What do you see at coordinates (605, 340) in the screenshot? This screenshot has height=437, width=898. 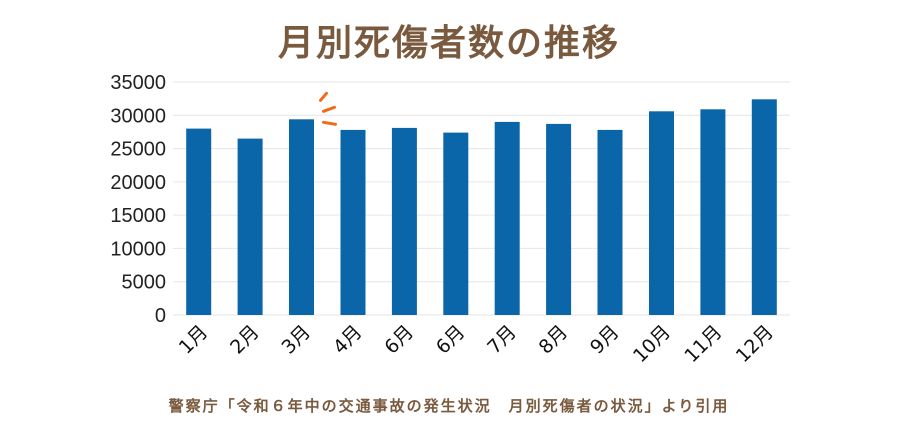 I see `x-tick-label: 9月` at bounding box center [605, 340].